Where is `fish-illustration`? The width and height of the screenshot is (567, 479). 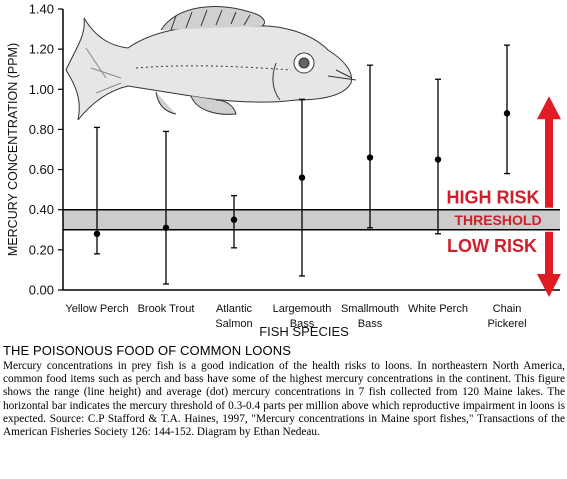
fish-illustration is located at coordinates (211, 63).